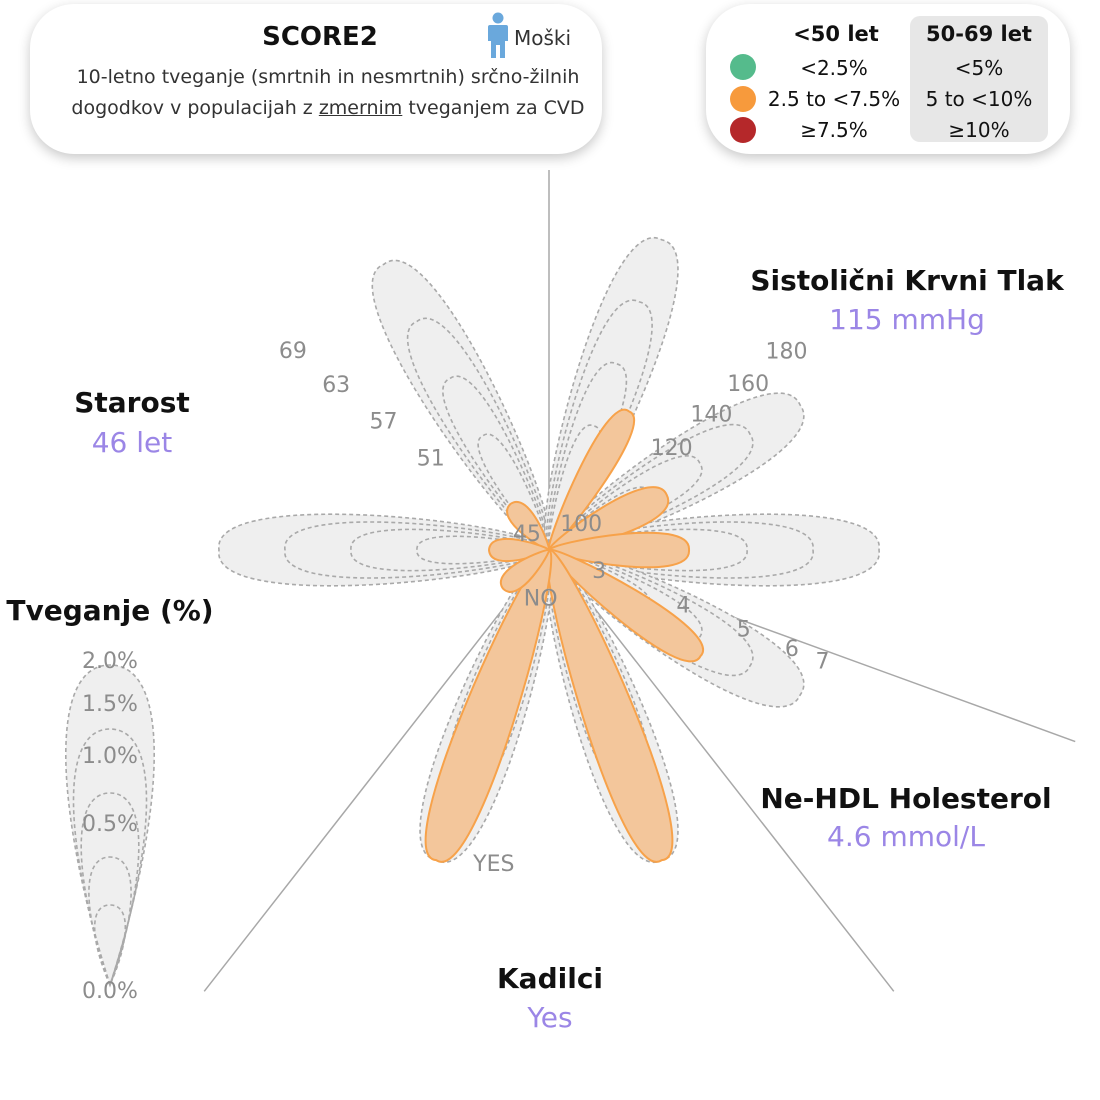 This screenshot has height=1100, width=1100. Describe the element at coordinates (543, 38) in the screenshot. I see `gender-label: Moški` at that location.